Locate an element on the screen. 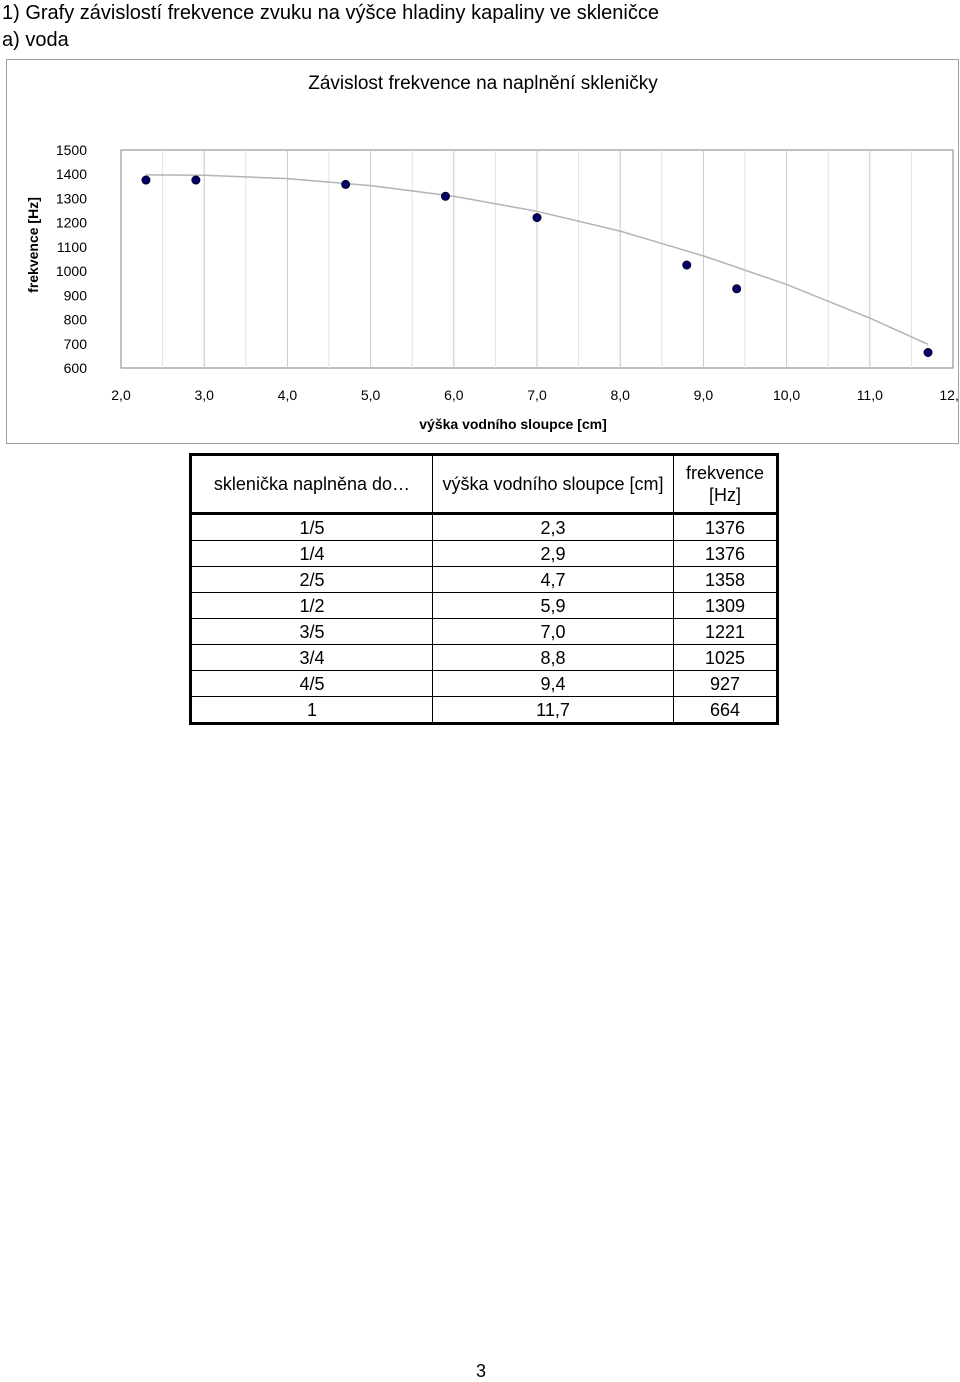 The image size is (960, 1382). table-row: 1 11,7 664 is located at coordinates (484, 710).